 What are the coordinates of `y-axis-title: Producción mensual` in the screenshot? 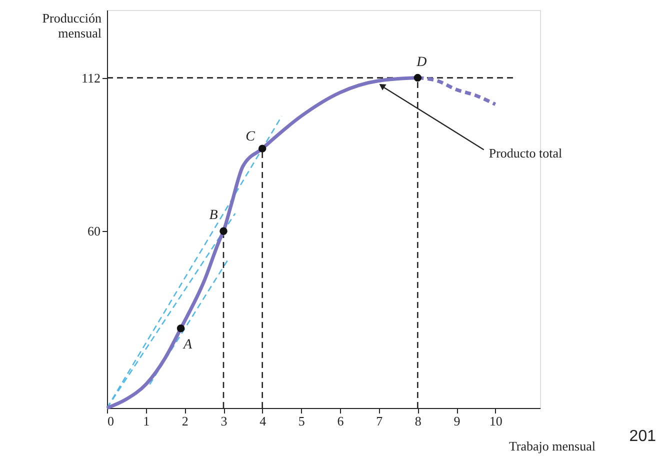 It's located at (72, 25).